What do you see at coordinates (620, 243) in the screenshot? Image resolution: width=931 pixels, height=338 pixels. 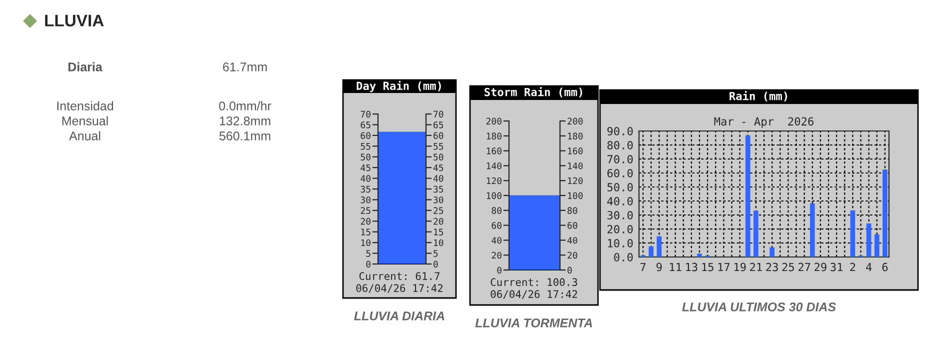 I see `y-tick-label: 10.0` at bounding box center [620, 243].